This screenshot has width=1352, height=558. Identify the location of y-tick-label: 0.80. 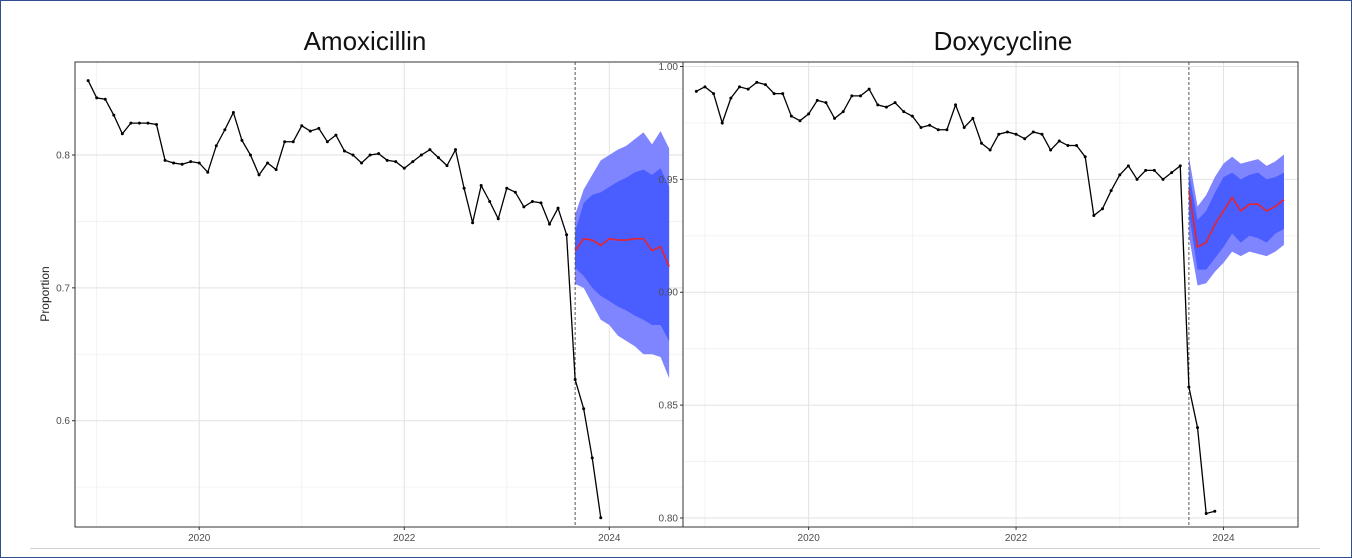
(669, 518).